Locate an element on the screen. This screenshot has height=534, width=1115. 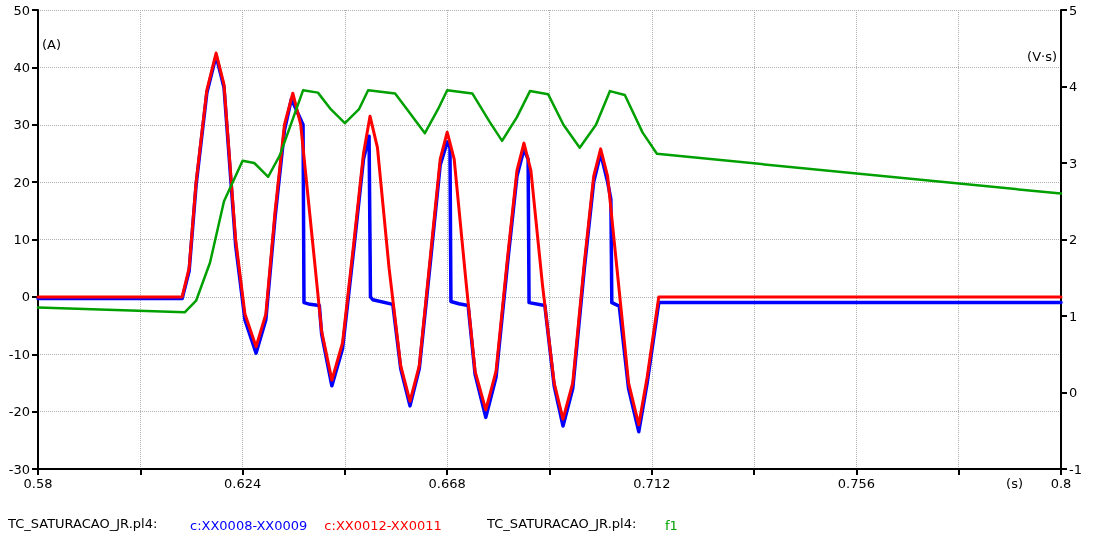
y2-axis-title: (V·s) is located at coordinates (1042, 56).